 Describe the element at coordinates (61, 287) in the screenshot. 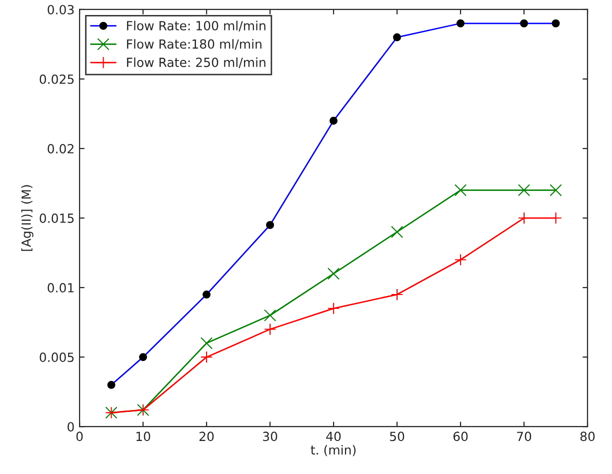

I see `y-tick-label: 0.01` at that location.